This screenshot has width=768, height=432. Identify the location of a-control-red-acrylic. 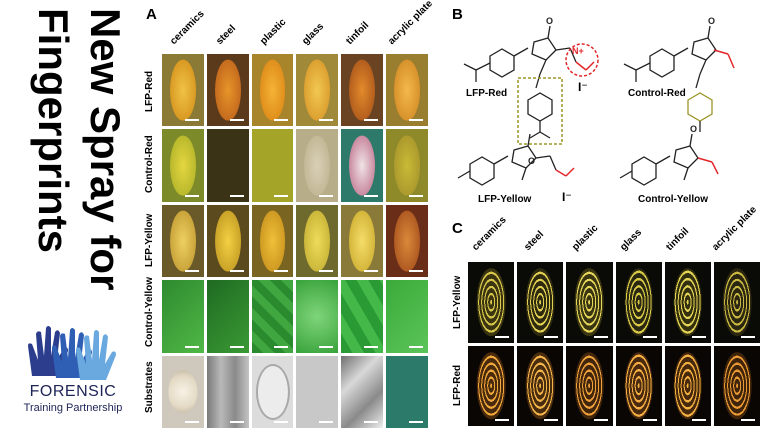
(407, 165).